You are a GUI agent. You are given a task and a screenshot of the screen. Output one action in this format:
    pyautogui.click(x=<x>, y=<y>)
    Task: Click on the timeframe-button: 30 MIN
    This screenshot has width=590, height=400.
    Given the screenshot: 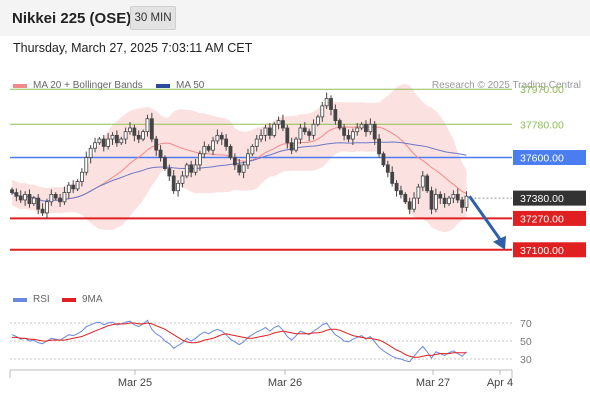 What is the action you would take?
    pyautogui.click(x=153, y=18)
    